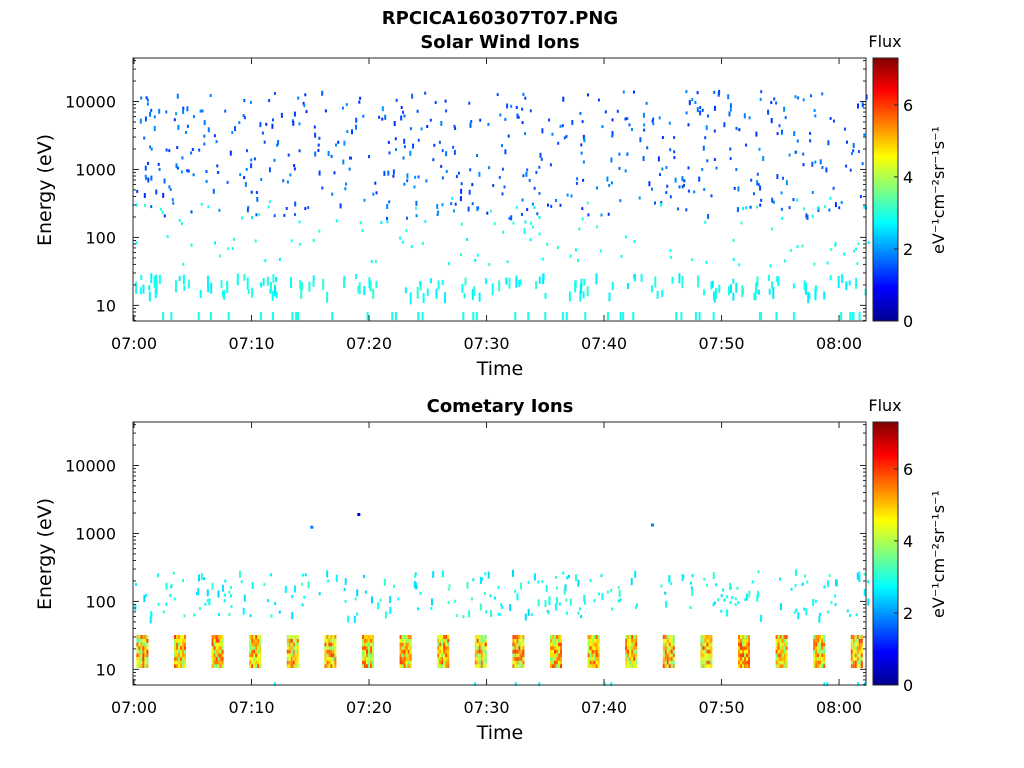 The height and width of the screenshot is (768, 1024). Describe the element at coordinates (500, 733) in the screenshot. I see `cometary-x-label: Time` at that location.